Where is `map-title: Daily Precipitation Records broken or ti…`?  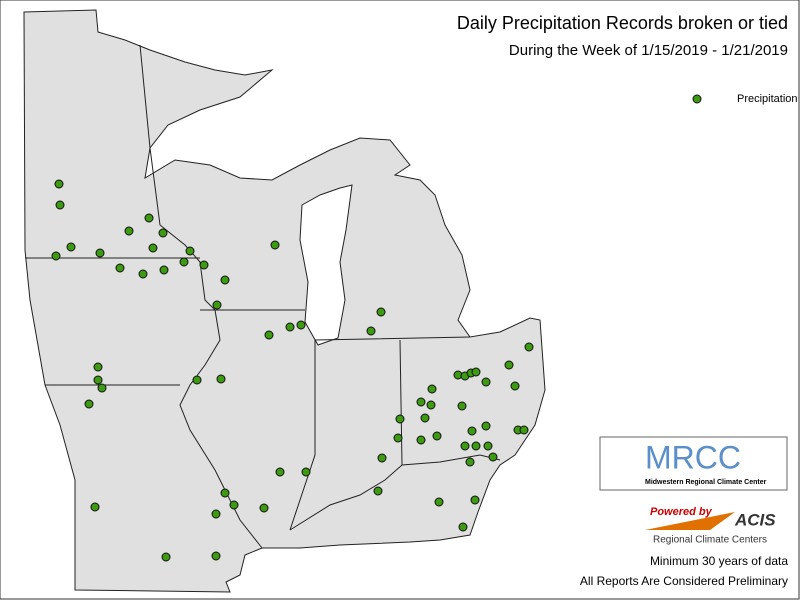 map-title: Daily Precipitation Records broken or ti… is located at coordinates (622, 23).